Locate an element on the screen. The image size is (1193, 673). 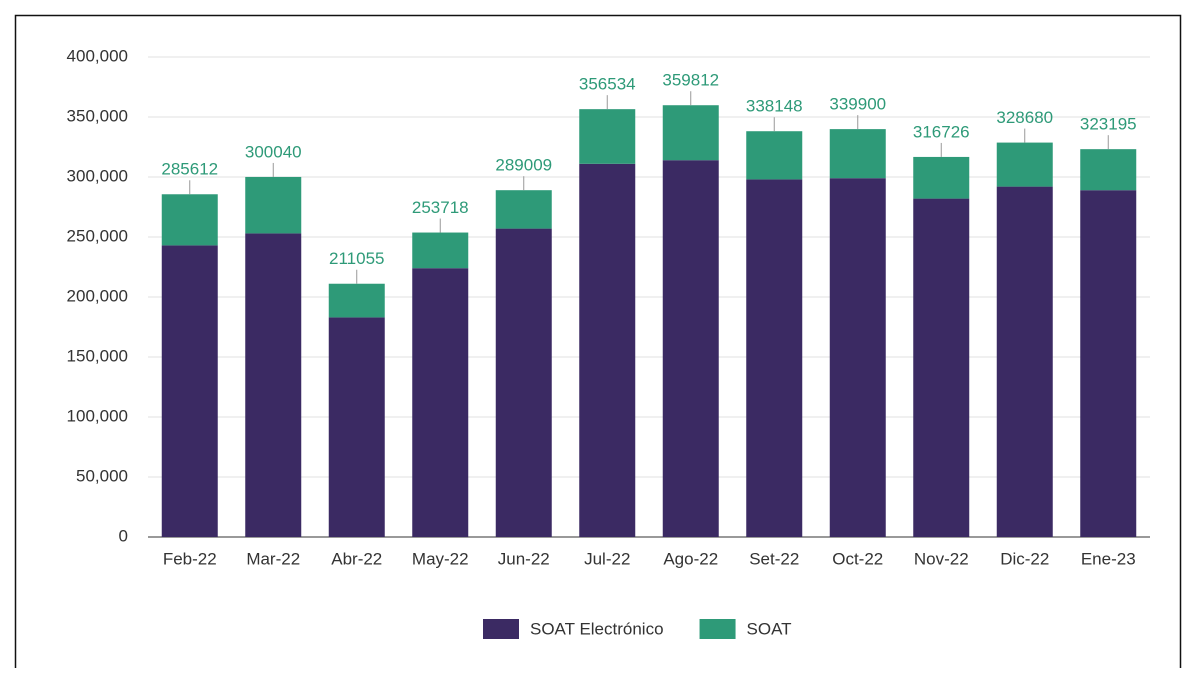
x-tick-label: Dic-22 is located at coordinates (1024, 558).